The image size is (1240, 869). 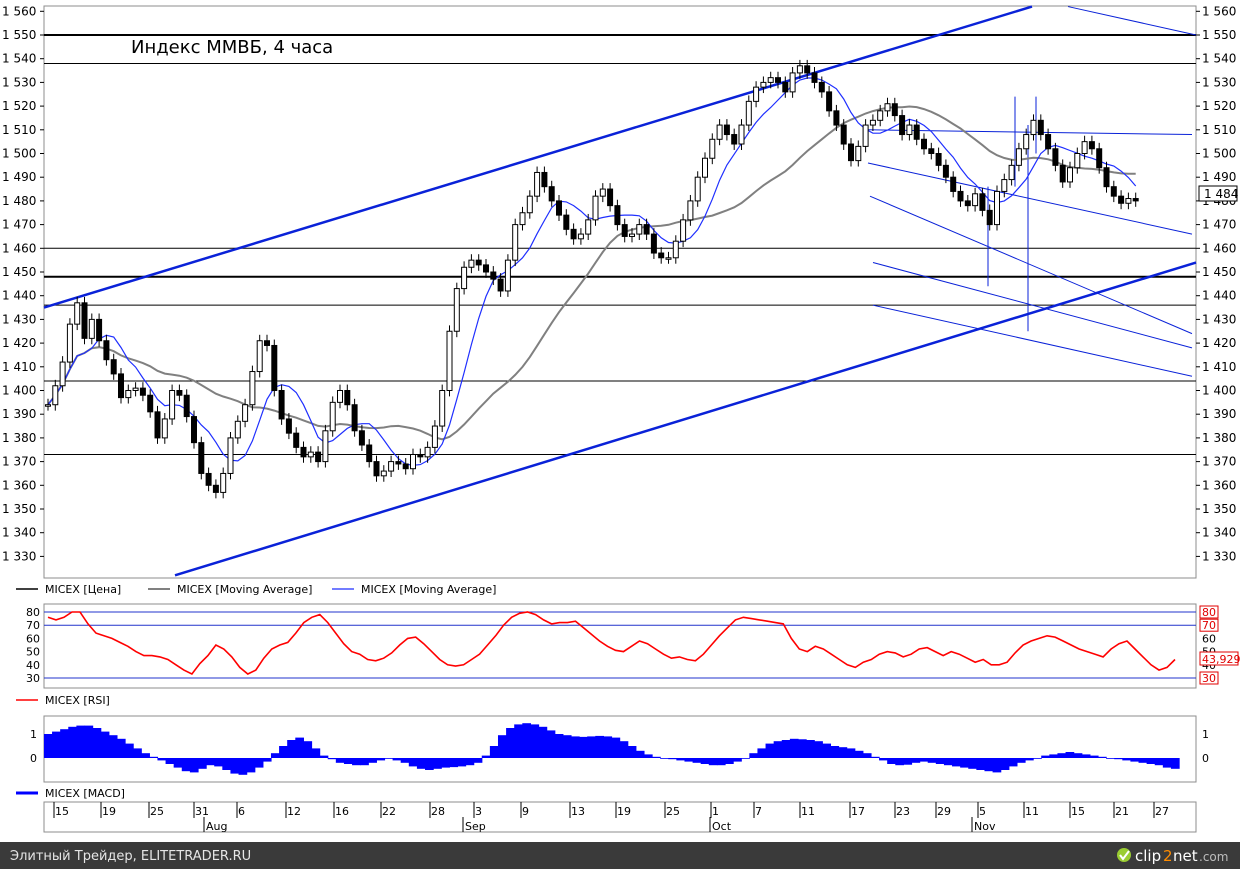 What do you see at coordinates (1148, 856) in the screenshot?
I see `logo-prefix: clip` at bounding box center [1148, 856].